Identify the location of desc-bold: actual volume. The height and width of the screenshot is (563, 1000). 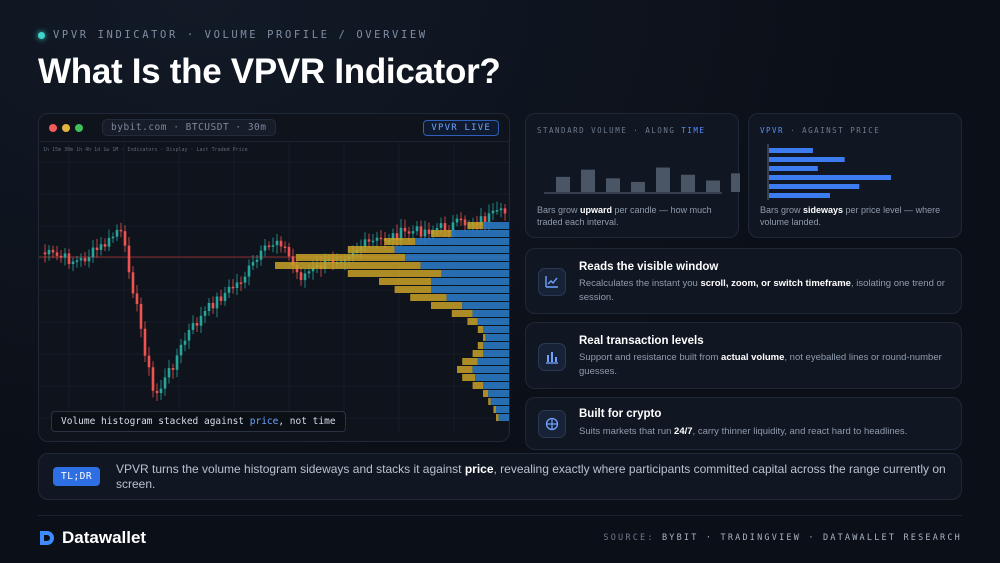
(753, 357).